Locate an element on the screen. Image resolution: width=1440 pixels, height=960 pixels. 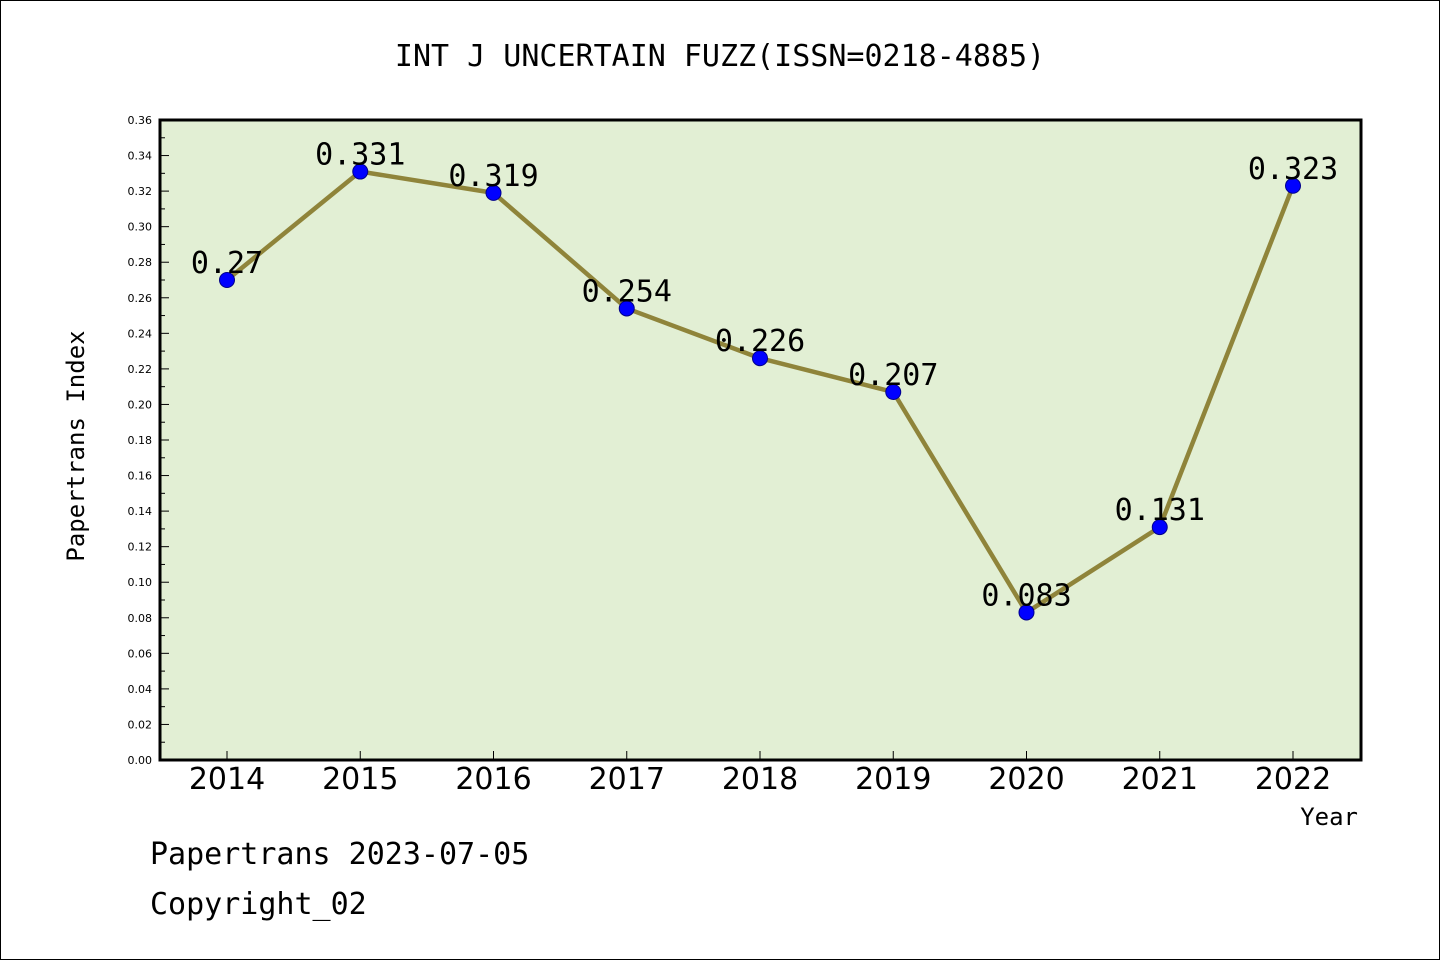
x-tick-label: 2014 is located at coordinates (227, 779).